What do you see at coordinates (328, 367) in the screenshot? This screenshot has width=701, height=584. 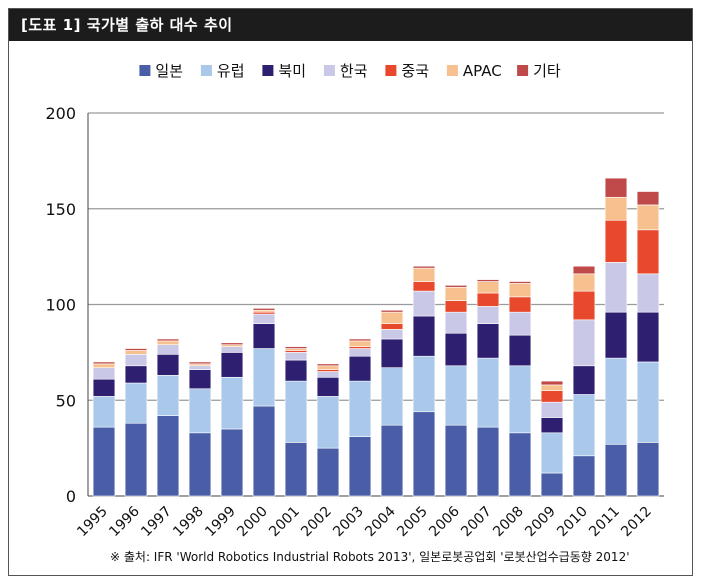 I see `bar-APAC-2002` at bounding box center [328, 367].